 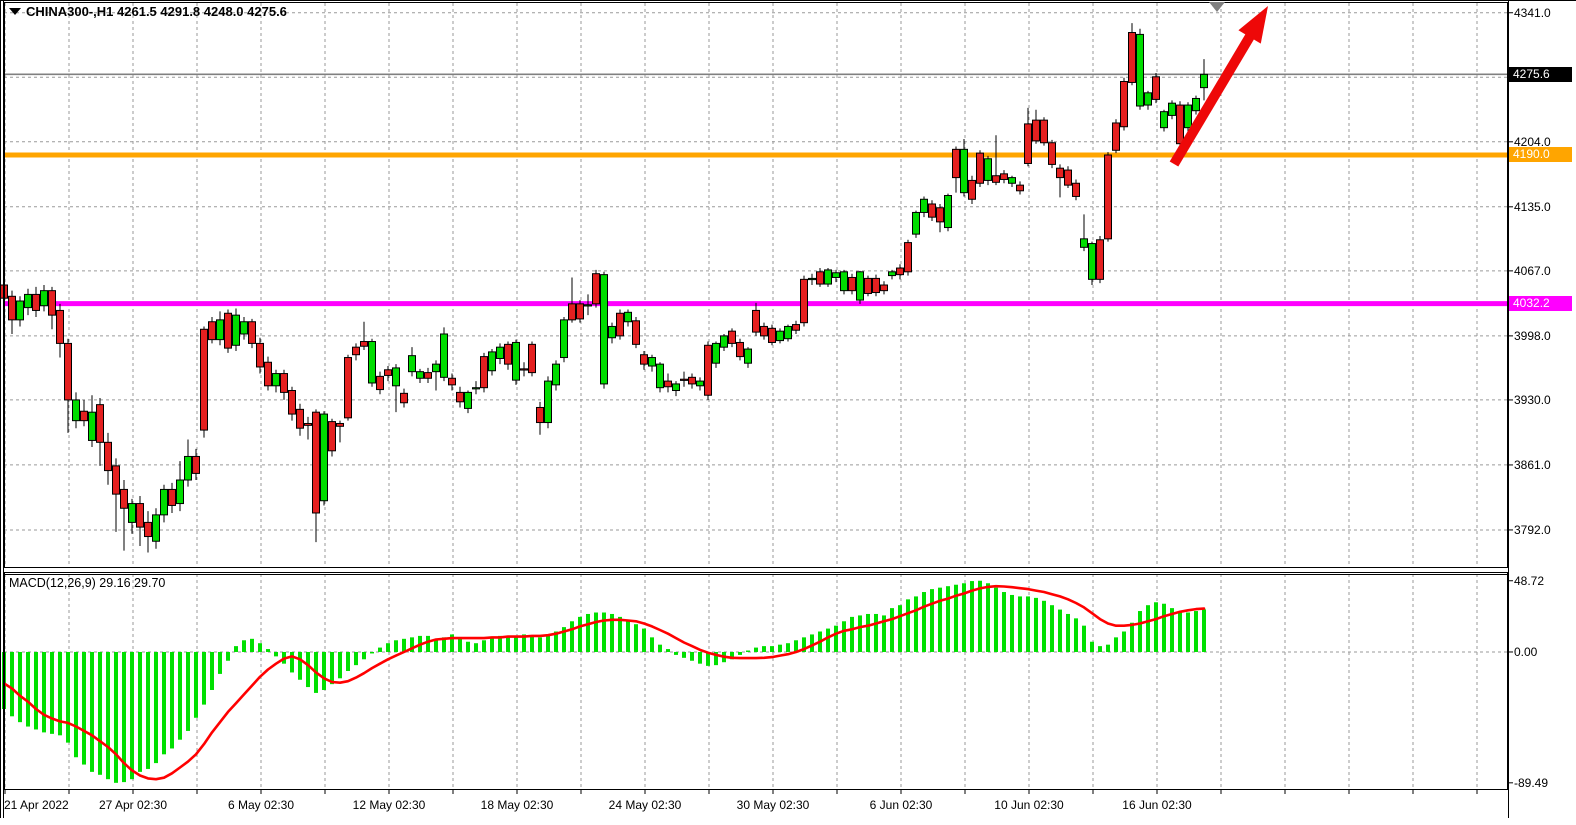 What do you see at coordinates (1540, 155) in the screenshot?
I see `price-tag-4190.0: 4190.0` at bounding box center [1540, 155].